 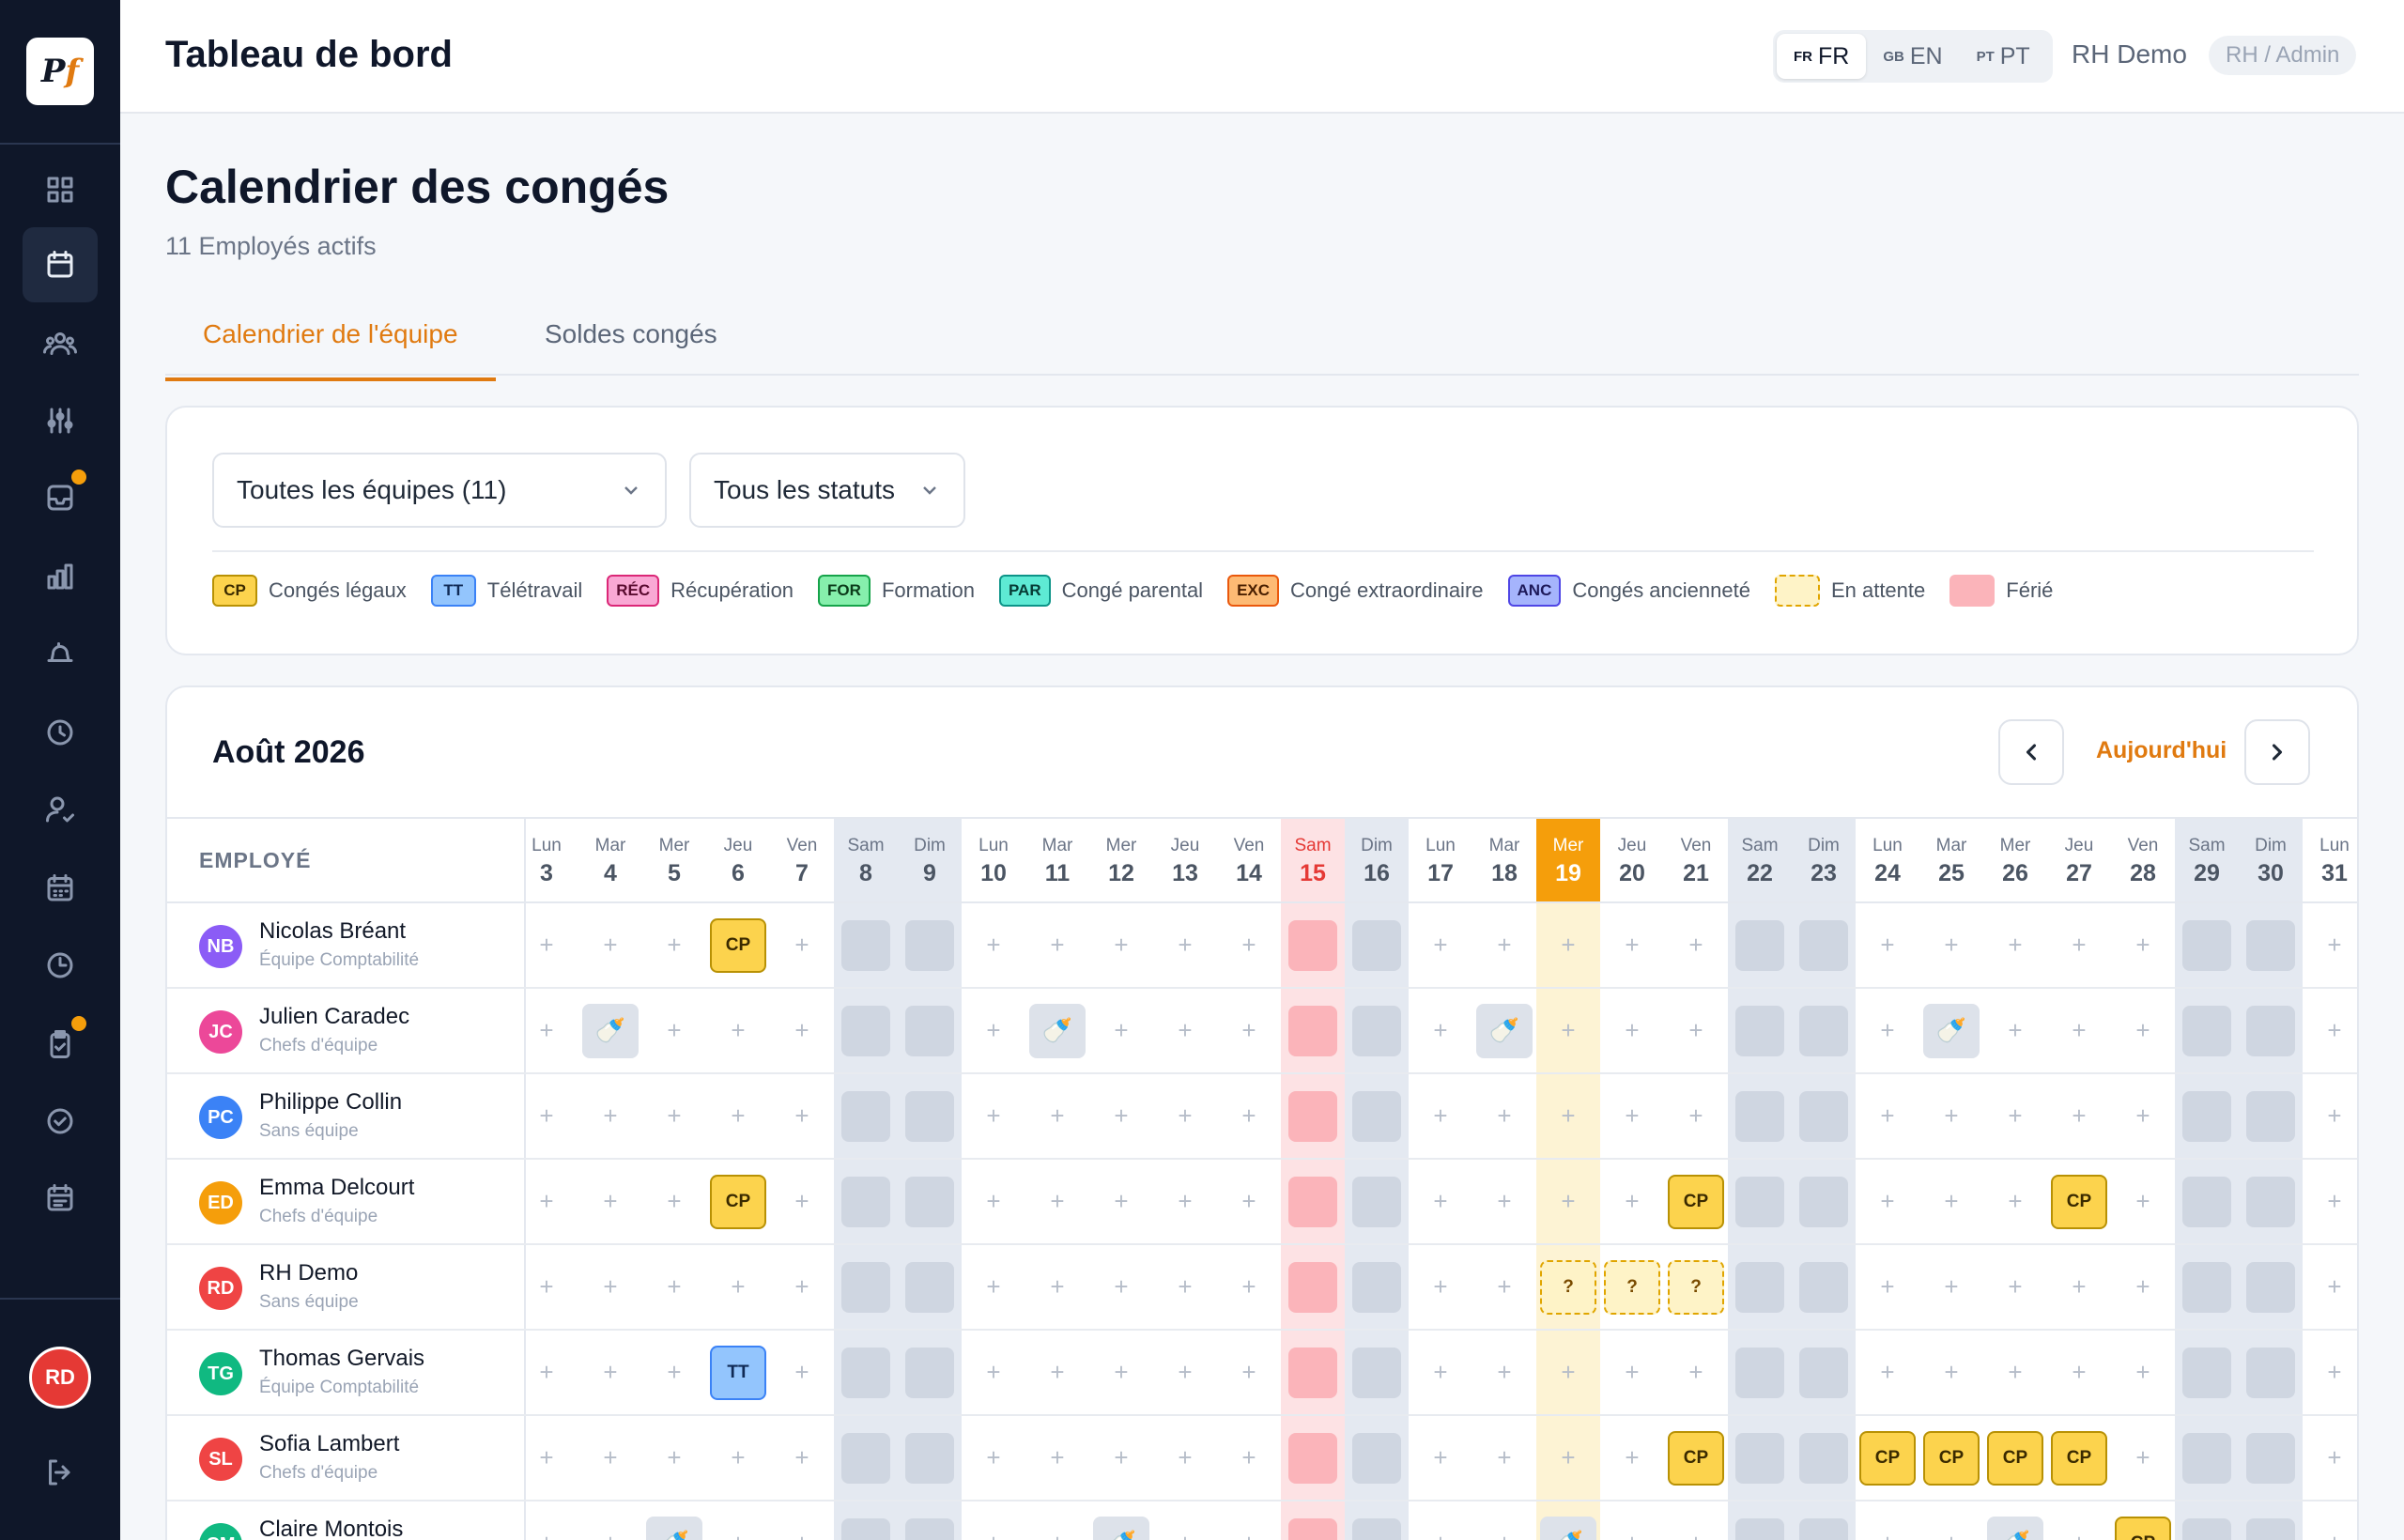 What do you see at coordinates (60, 1121) in the screenshot?
I see `sidebar-item-check-circle` at bounding box center [60, 1121].